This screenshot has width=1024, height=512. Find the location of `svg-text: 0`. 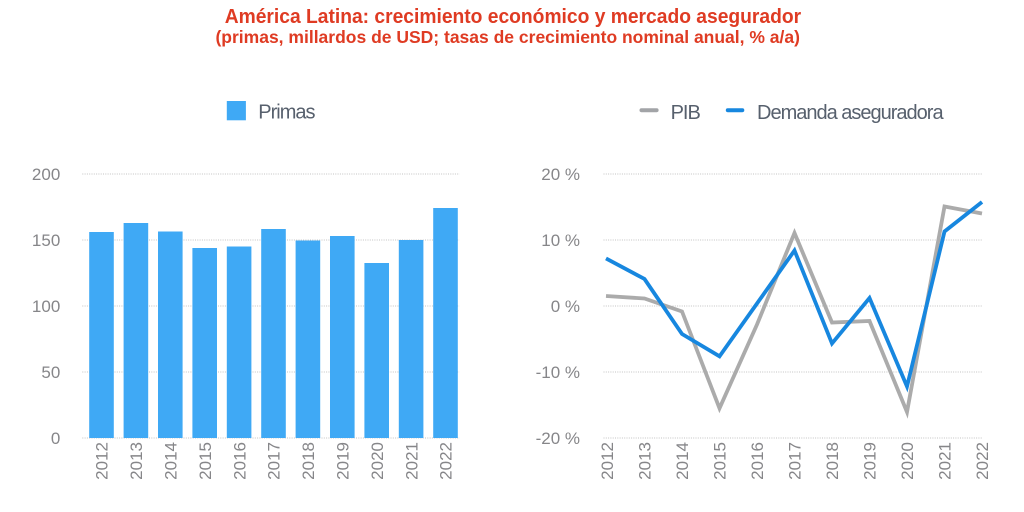

svg-text: 0 is located at coordinates (55, 438).